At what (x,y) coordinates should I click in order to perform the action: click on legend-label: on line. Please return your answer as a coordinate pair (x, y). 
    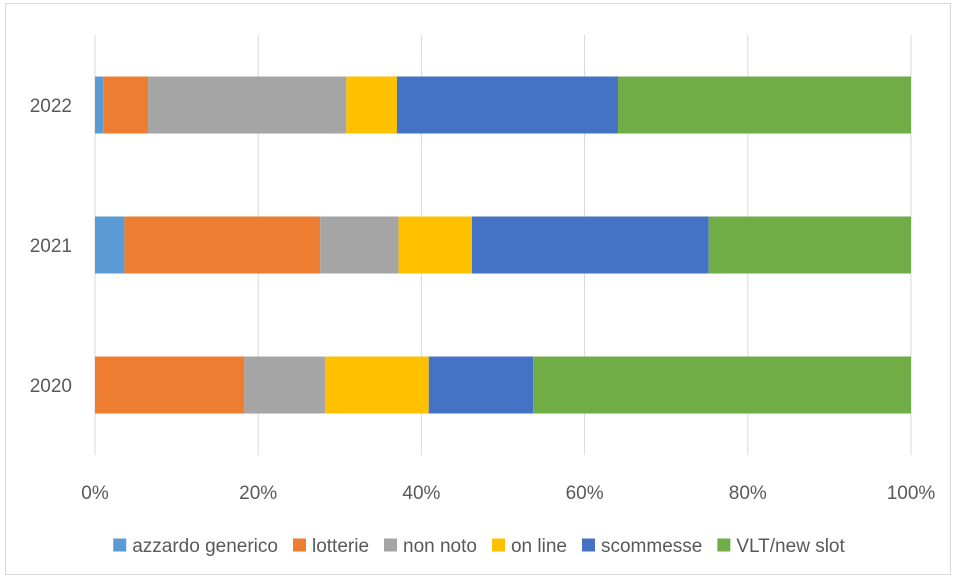
    Looking at the image, I should click on (539, 546).